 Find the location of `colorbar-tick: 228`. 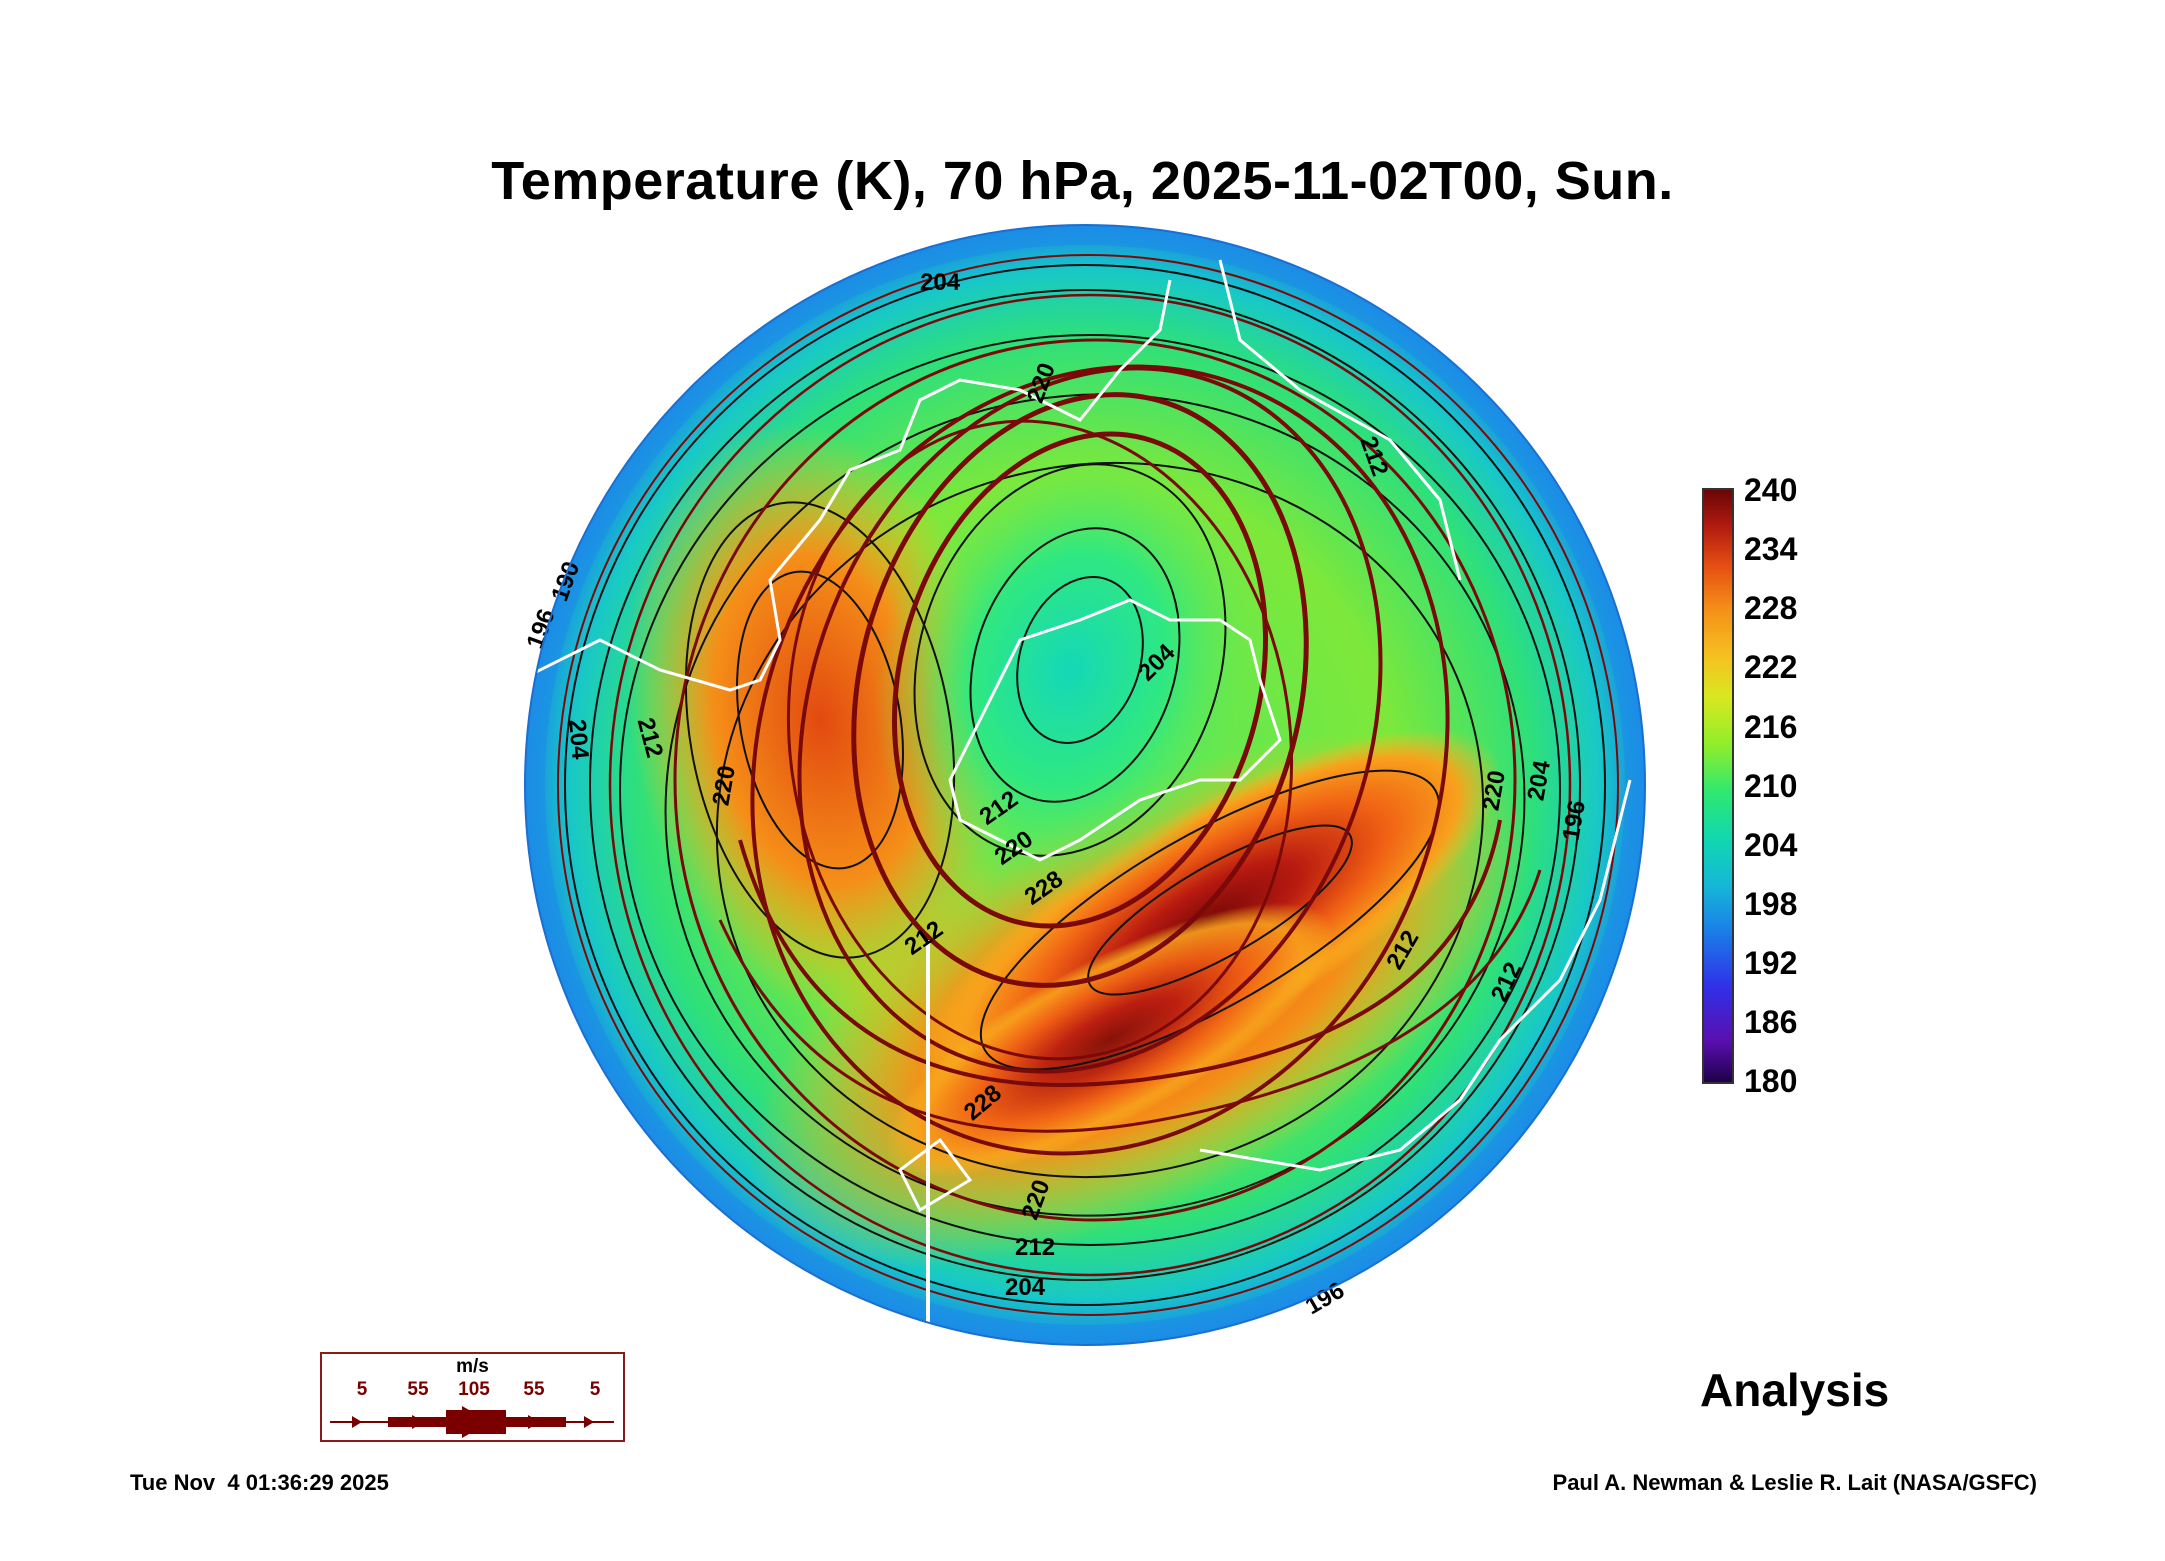

colorbar-tick: 228 is located at coordinates (1771, 608).